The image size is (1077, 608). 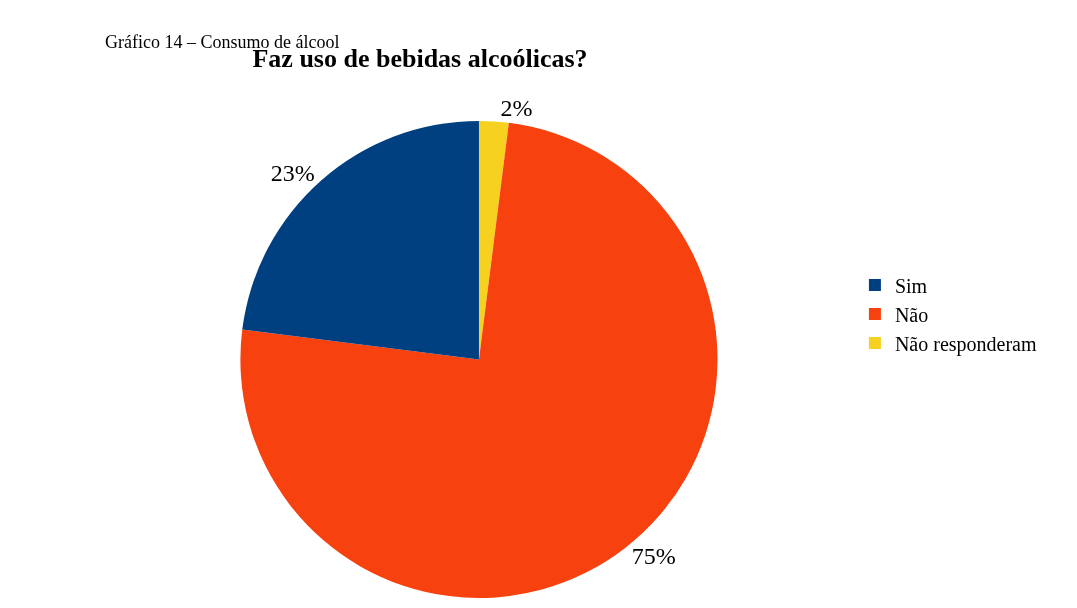 I want to click on data-label: 23%, so click(x=292, y=173).